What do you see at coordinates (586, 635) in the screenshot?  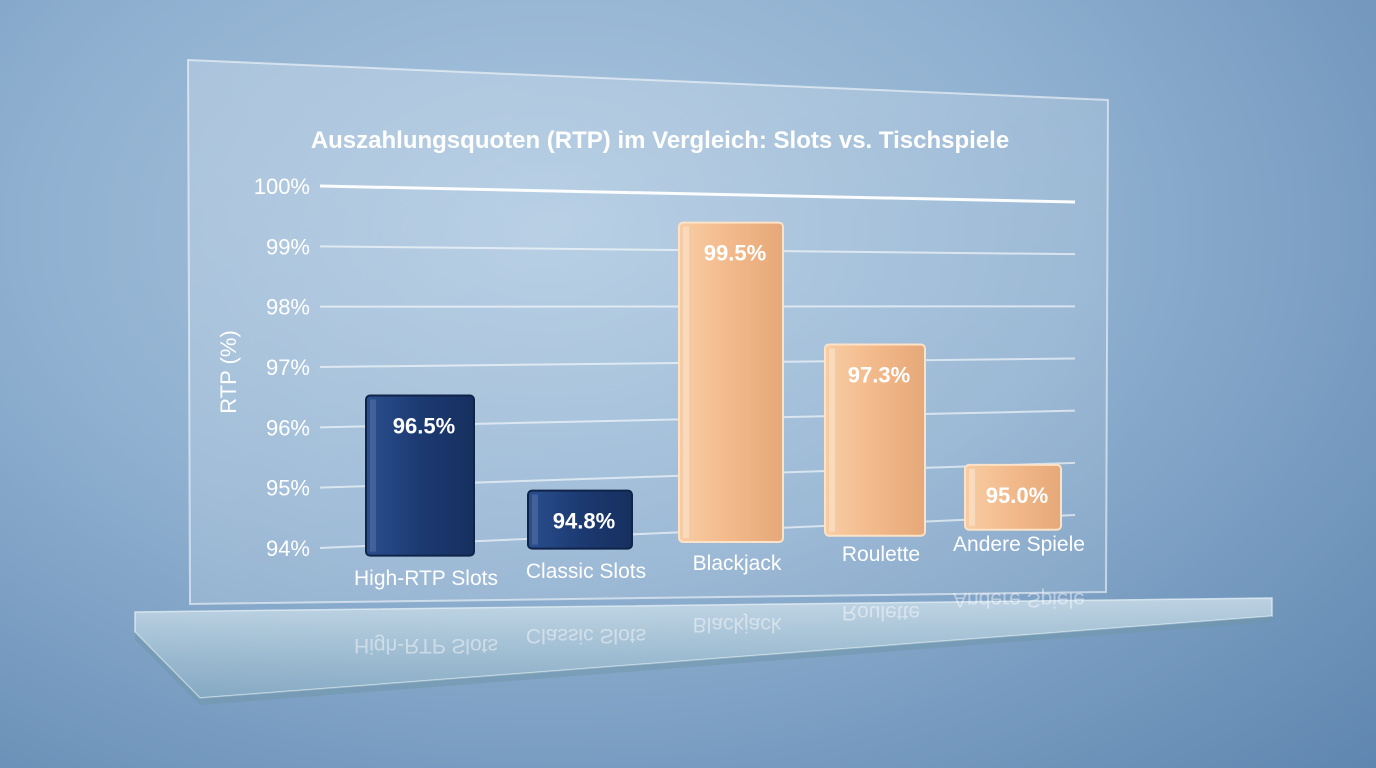 I see `category-reflection: Classic Slots` at bounding box center [586, 635].